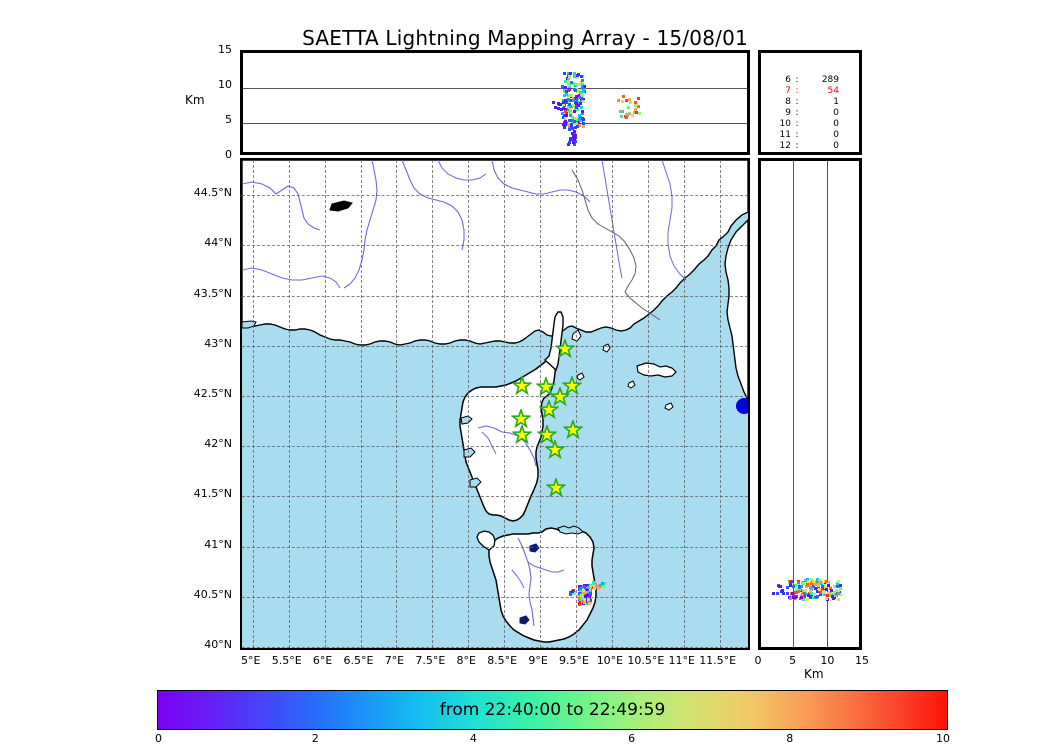 The image size is (1050, 750). What do you see at coordinates (158, 738) in the screenshot?
I see `colorbar-tick: 0` at bounding box center [158, 738].